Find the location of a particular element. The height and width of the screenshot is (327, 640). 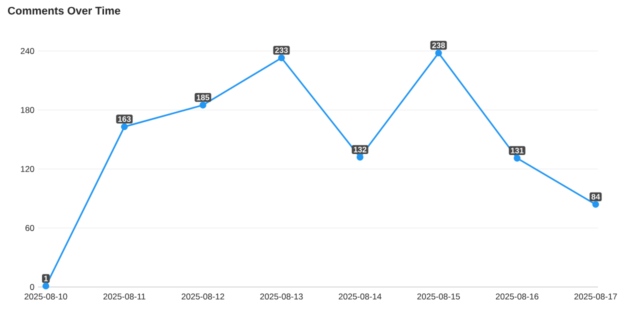

x-tick-label: 2025-08-16 is located at coordinates (517, 297).